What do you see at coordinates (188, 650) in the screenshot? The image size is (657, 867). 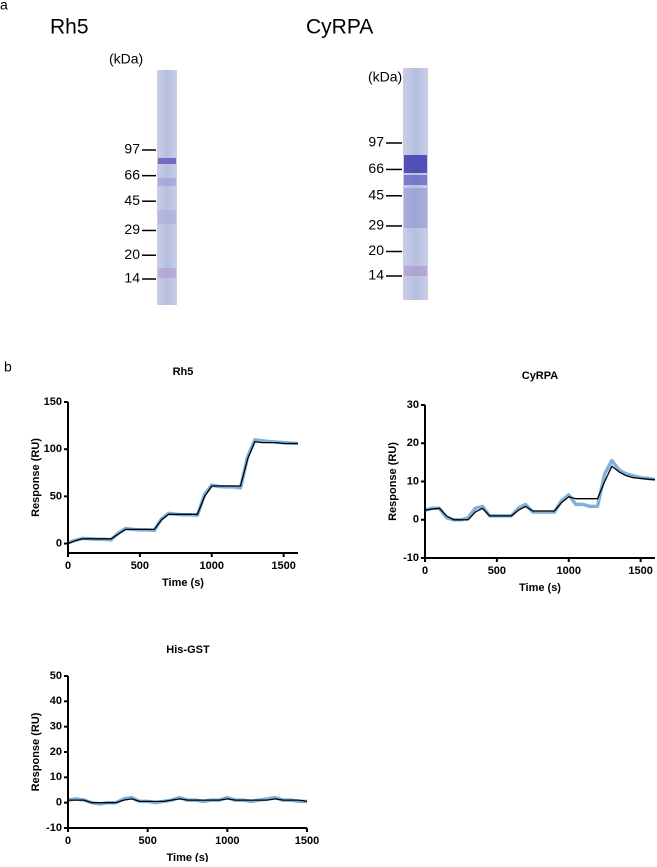 I see `chart-title: His-GST` at bounding box center [188, 650].